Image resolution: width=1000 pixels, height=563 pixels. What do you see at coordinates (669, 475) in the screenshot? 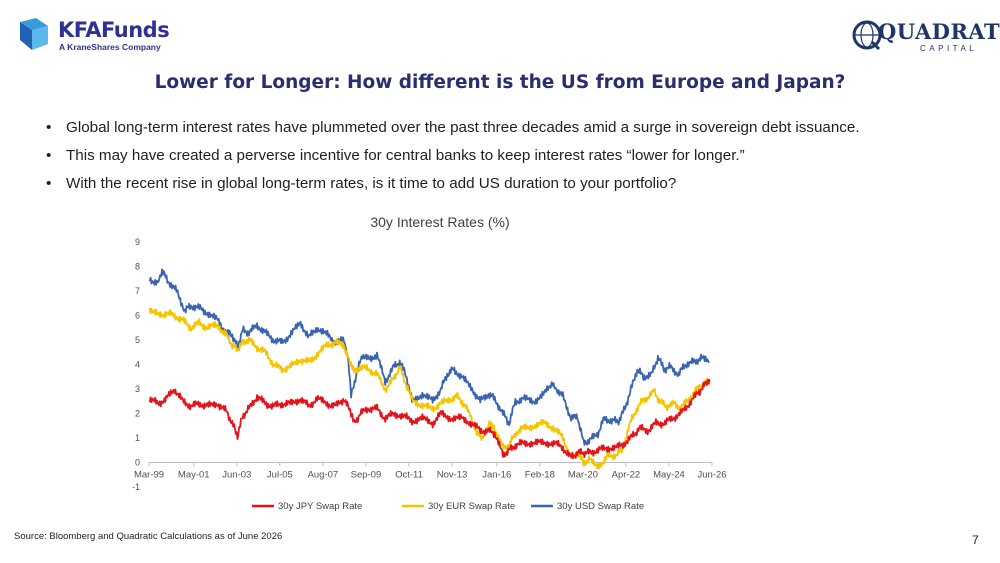
I see `x-tick-label: May-24` at bounding box center [669, 475].